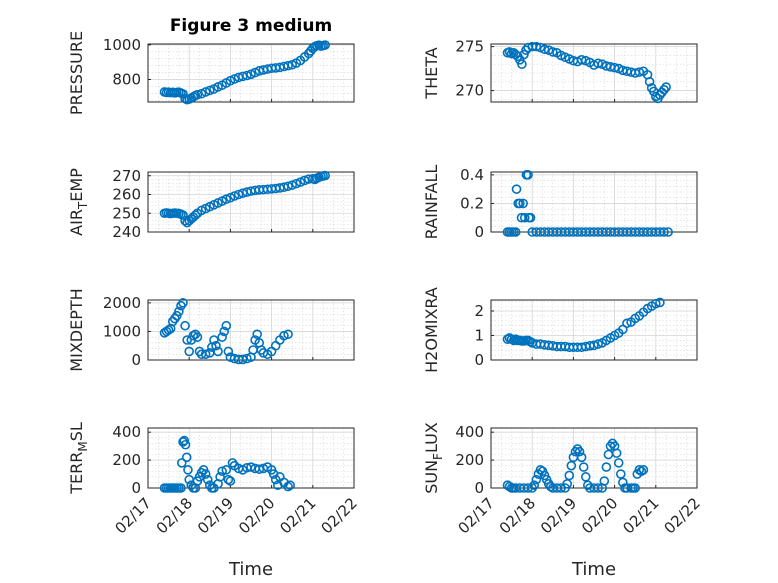  What do you see at coordinates (215, 515) in the screenshot?
I see `x-tick-label: 02/19` at bounding box center [215, 515].